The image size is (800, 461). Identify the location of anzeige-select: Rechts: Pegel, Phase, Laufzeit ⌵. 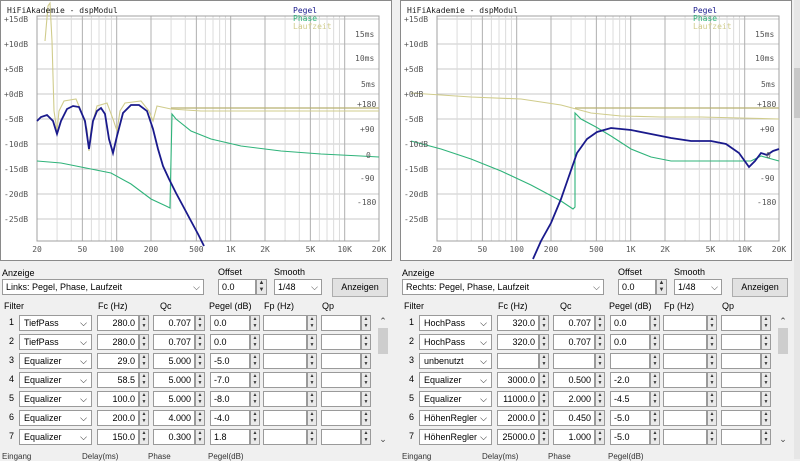
(503, 287).